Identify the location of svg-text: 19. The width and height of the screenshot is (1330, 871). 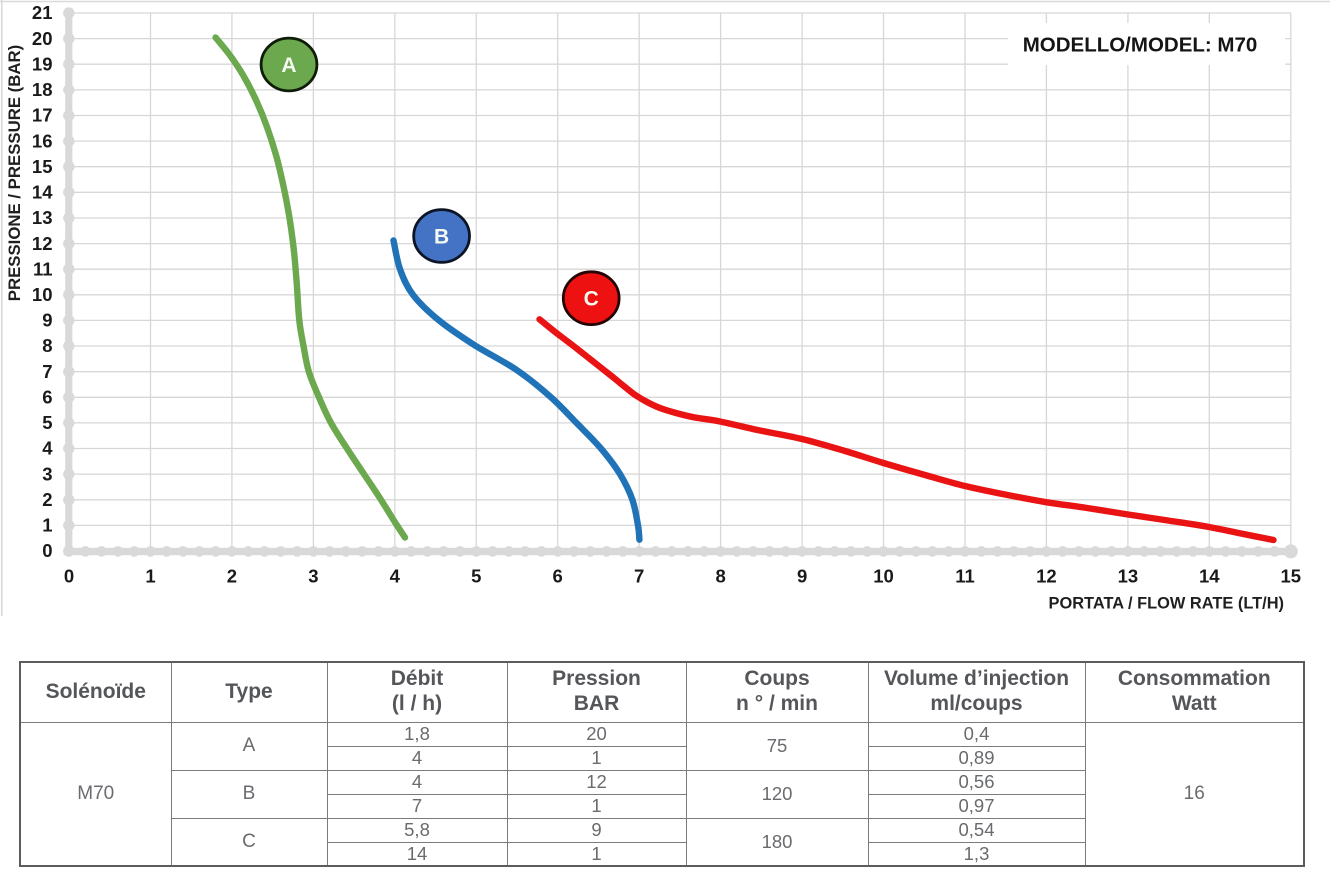
(42, 63).